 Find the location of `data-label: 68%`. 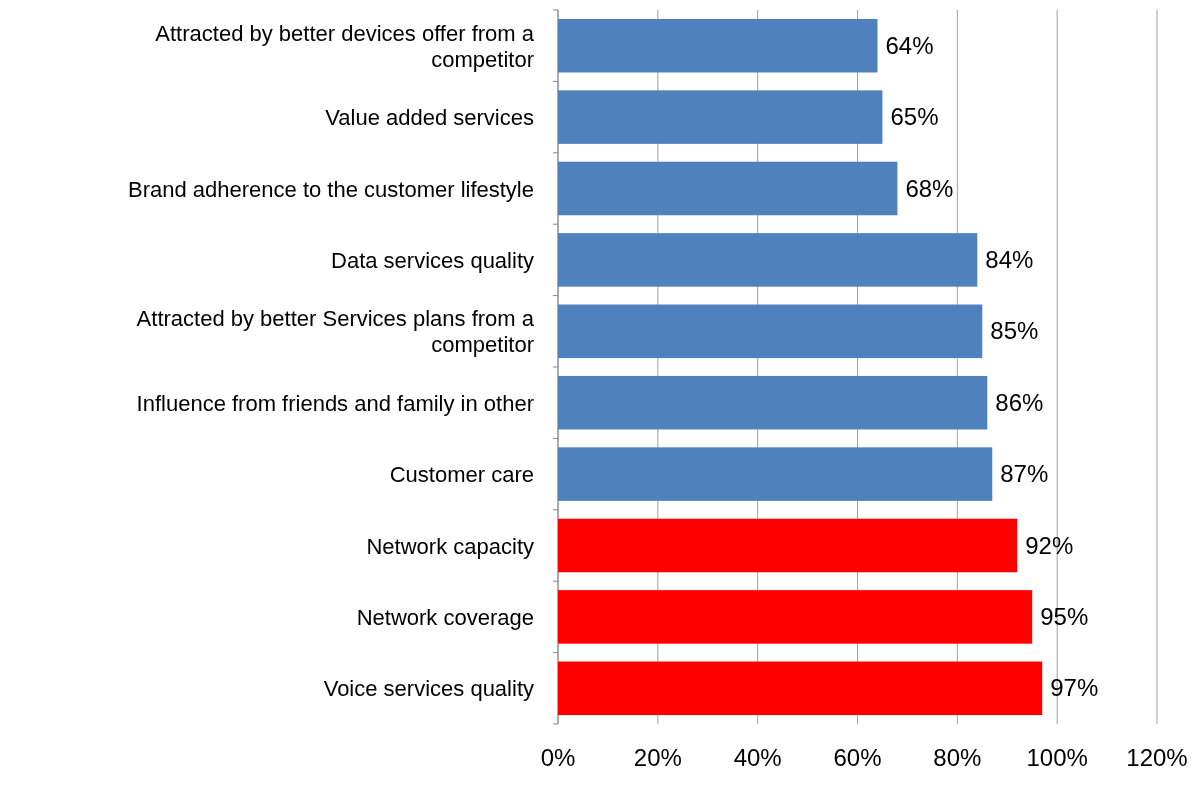

data-label: 68% is located at coordinates (929, 188).